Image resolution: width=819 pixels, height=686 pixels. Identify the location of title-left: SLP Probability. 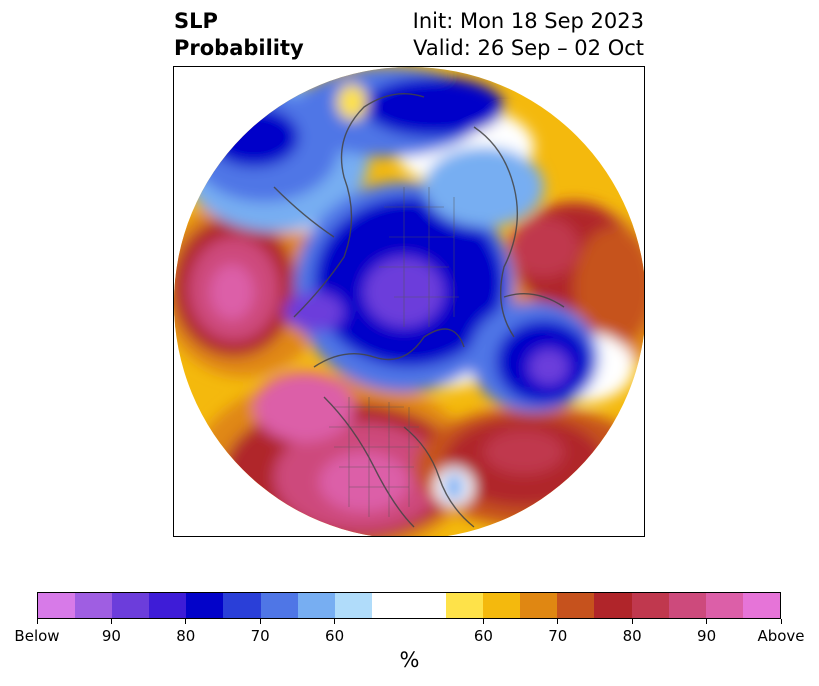
(239, 35).